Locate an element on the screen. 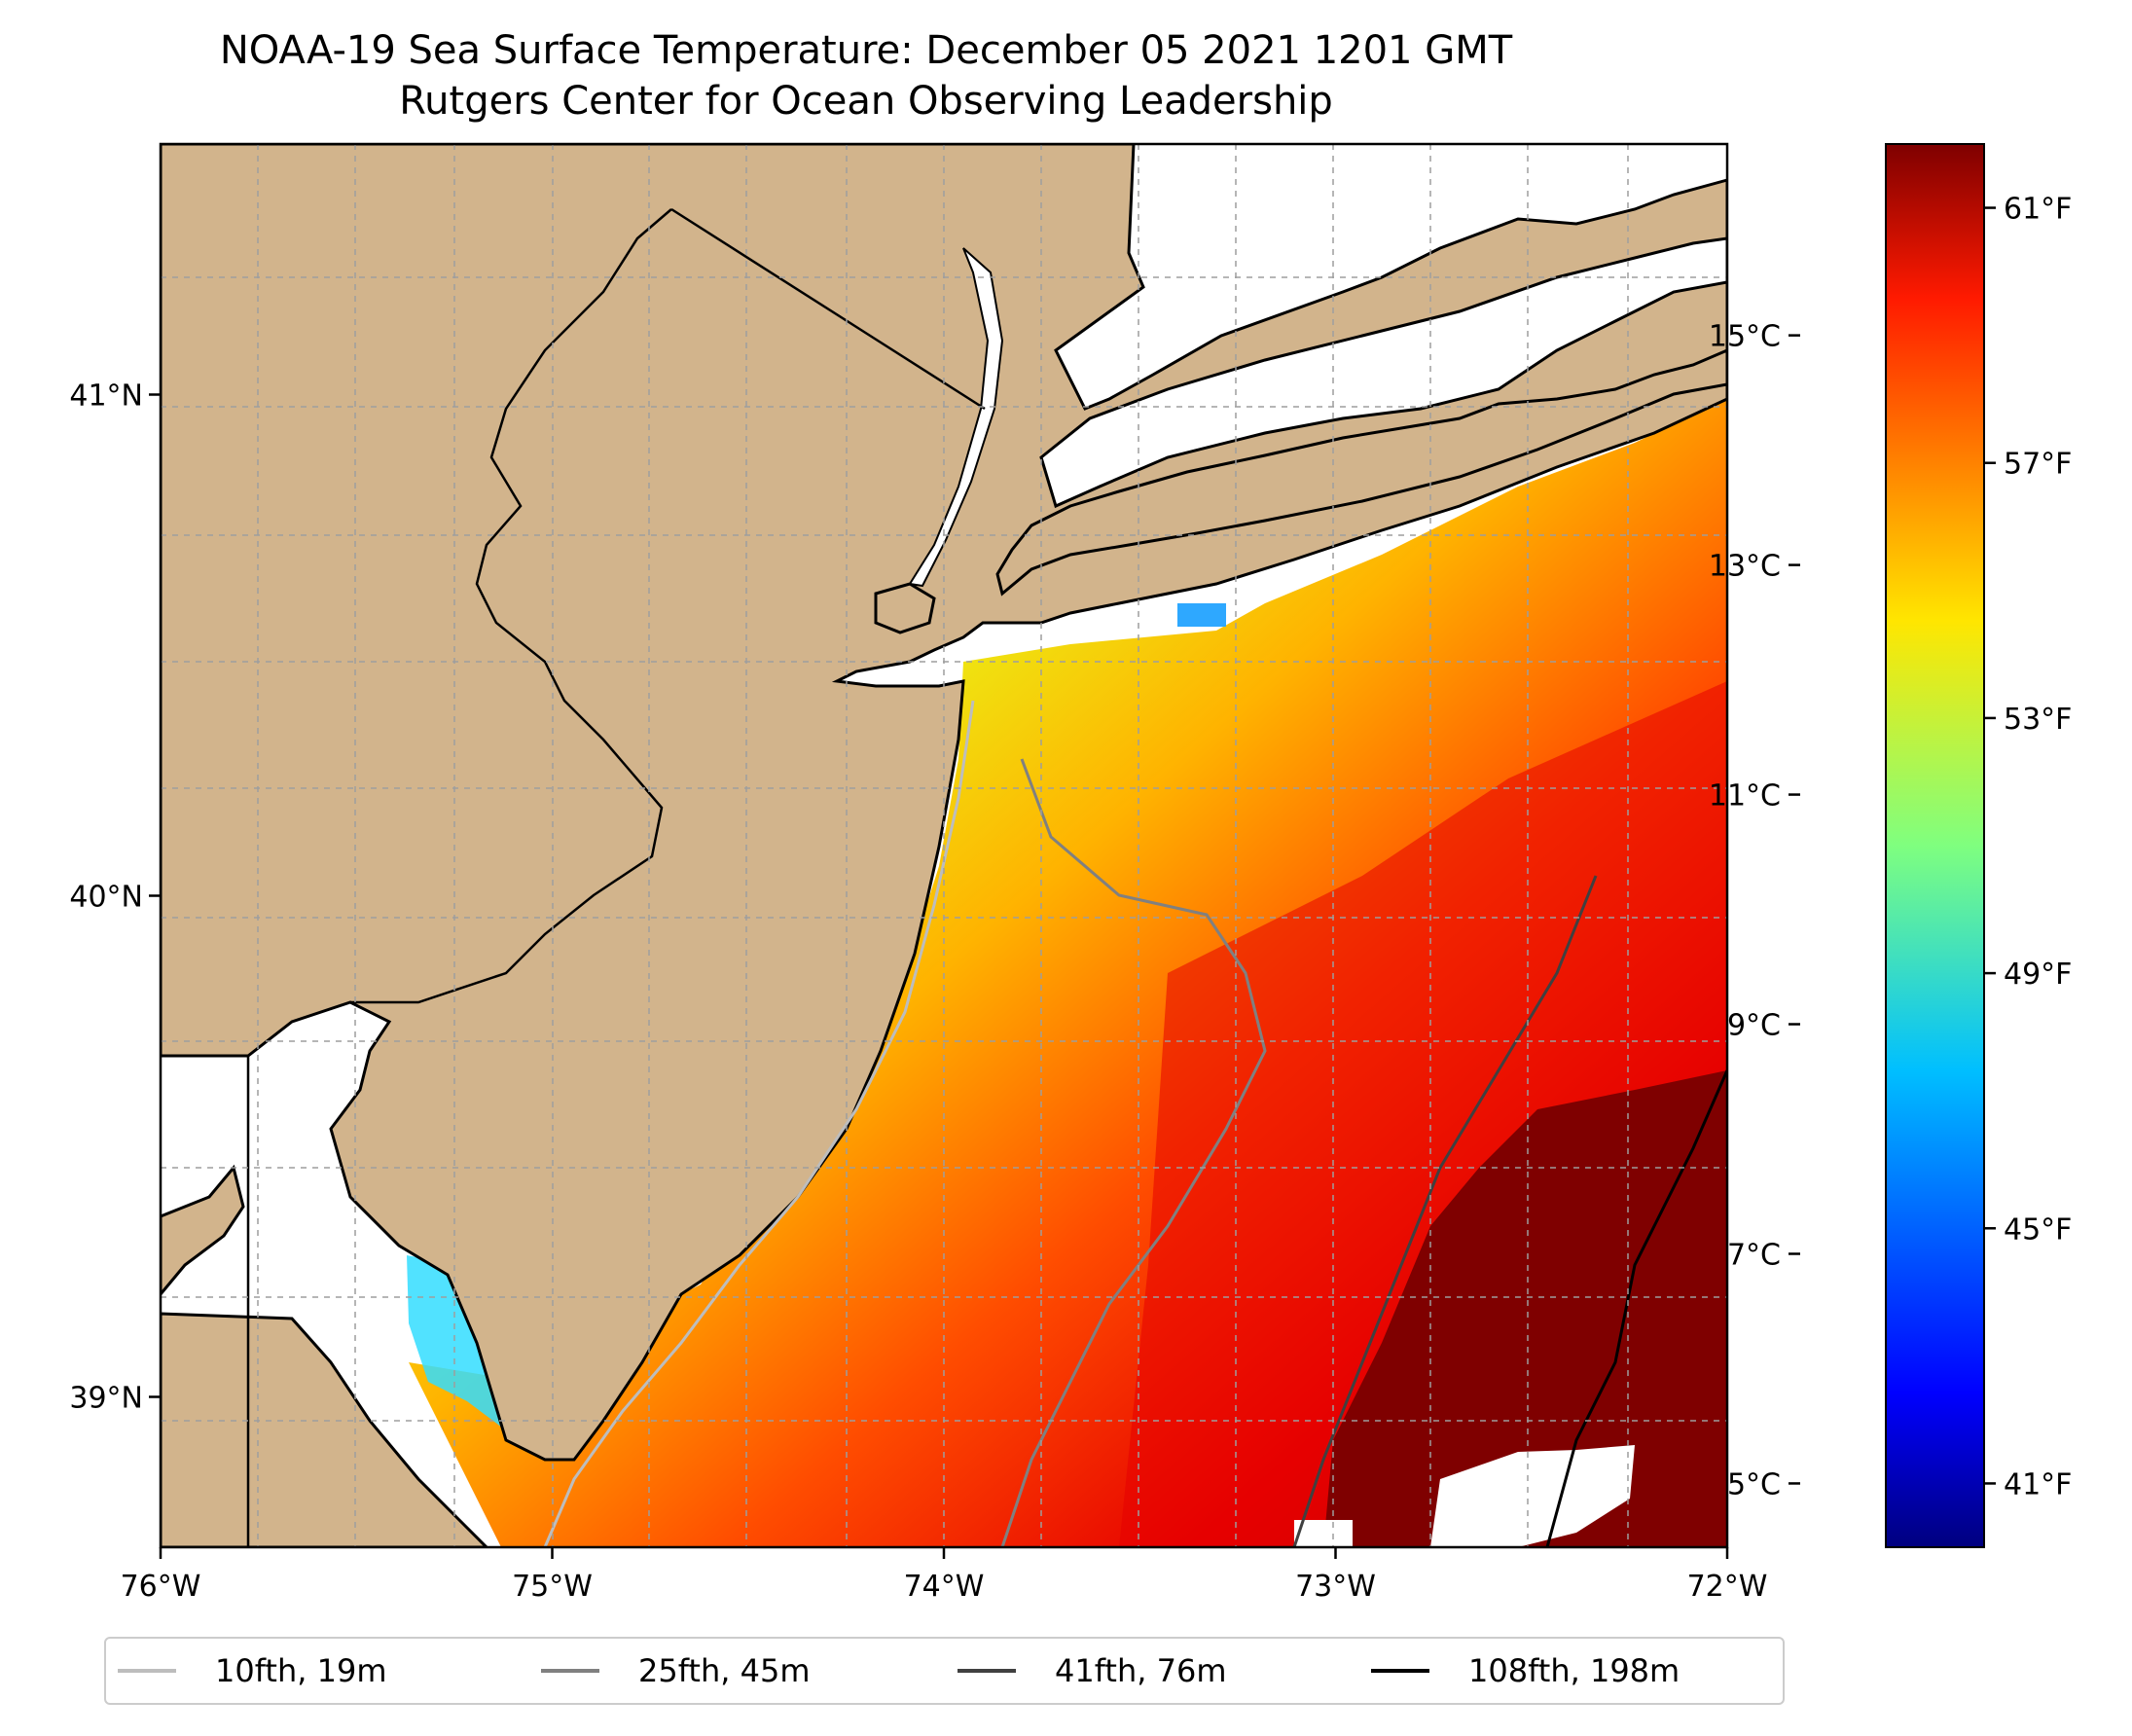 The image size is (2132, 1736). latitude-axis: 41°N 40°N 39°N is located at coordinates (115, 898).